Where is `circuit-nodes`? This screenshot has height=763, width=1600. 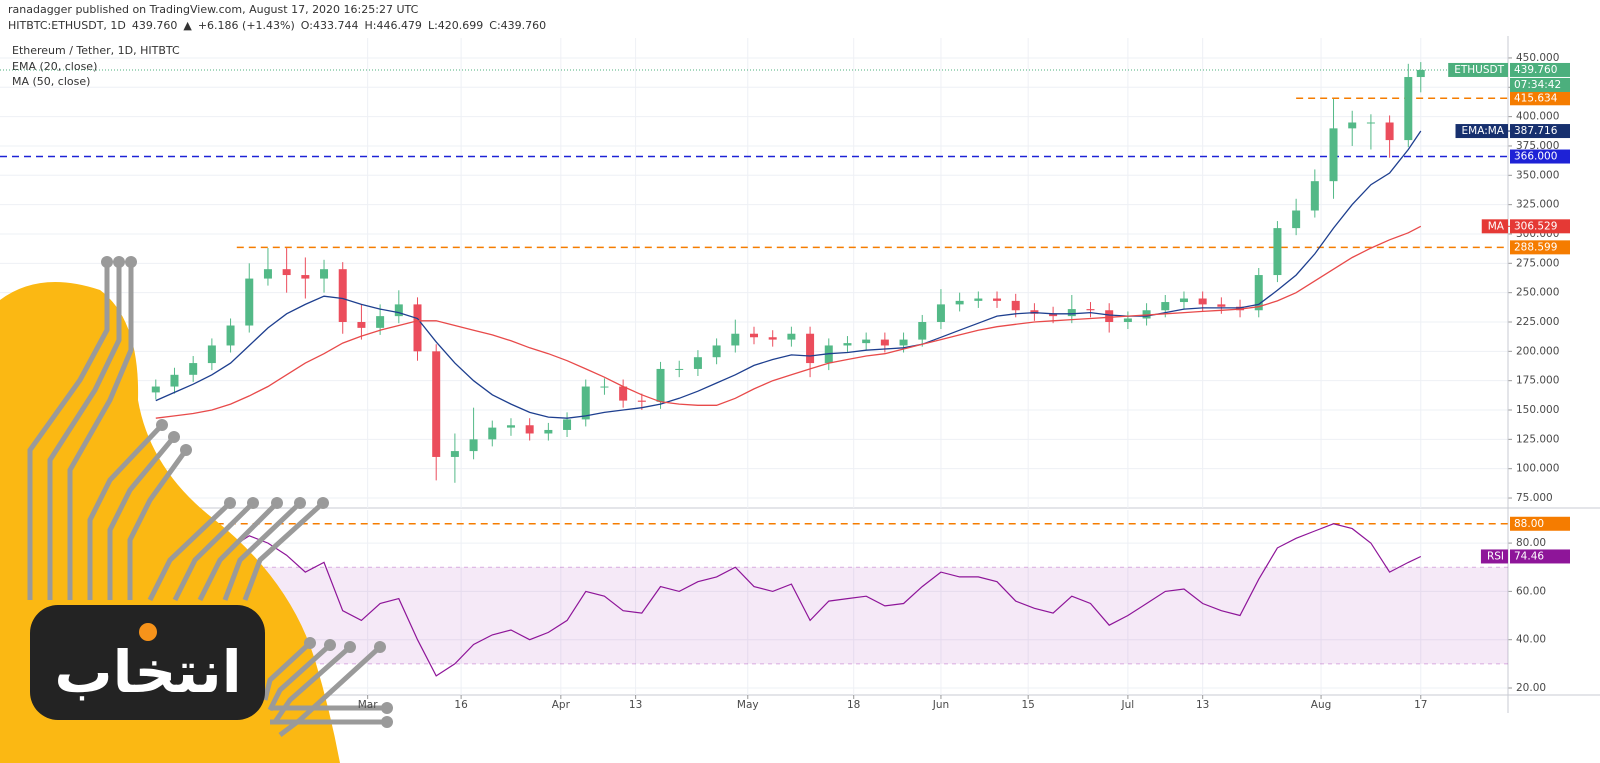 circuit-nodes is located at coordinates (247, 492).